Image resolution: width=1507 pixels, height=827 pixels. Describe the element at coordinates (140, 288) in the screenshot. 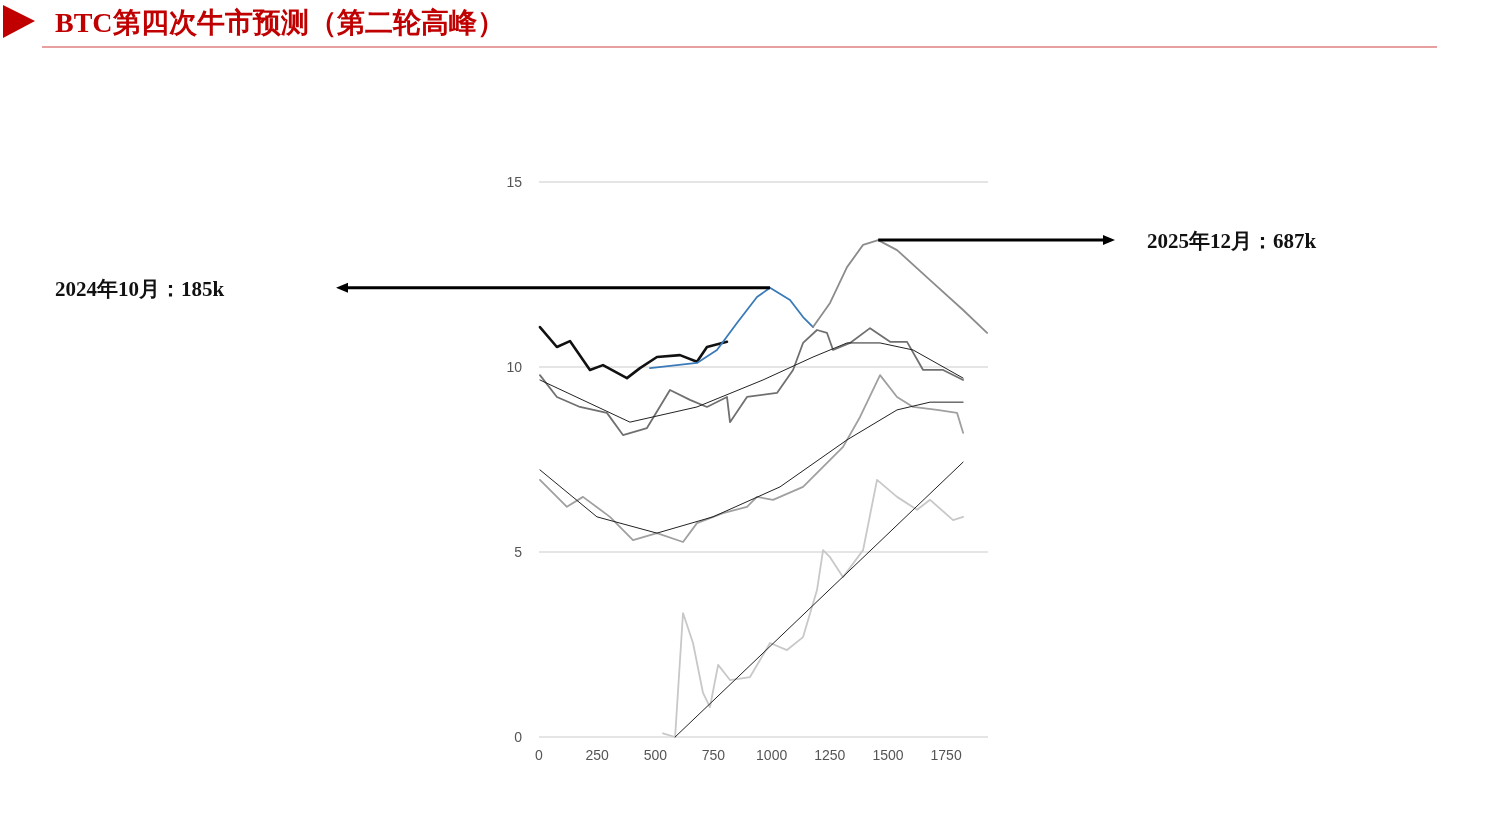

I see `text: 2024年10月：185k` at that location.